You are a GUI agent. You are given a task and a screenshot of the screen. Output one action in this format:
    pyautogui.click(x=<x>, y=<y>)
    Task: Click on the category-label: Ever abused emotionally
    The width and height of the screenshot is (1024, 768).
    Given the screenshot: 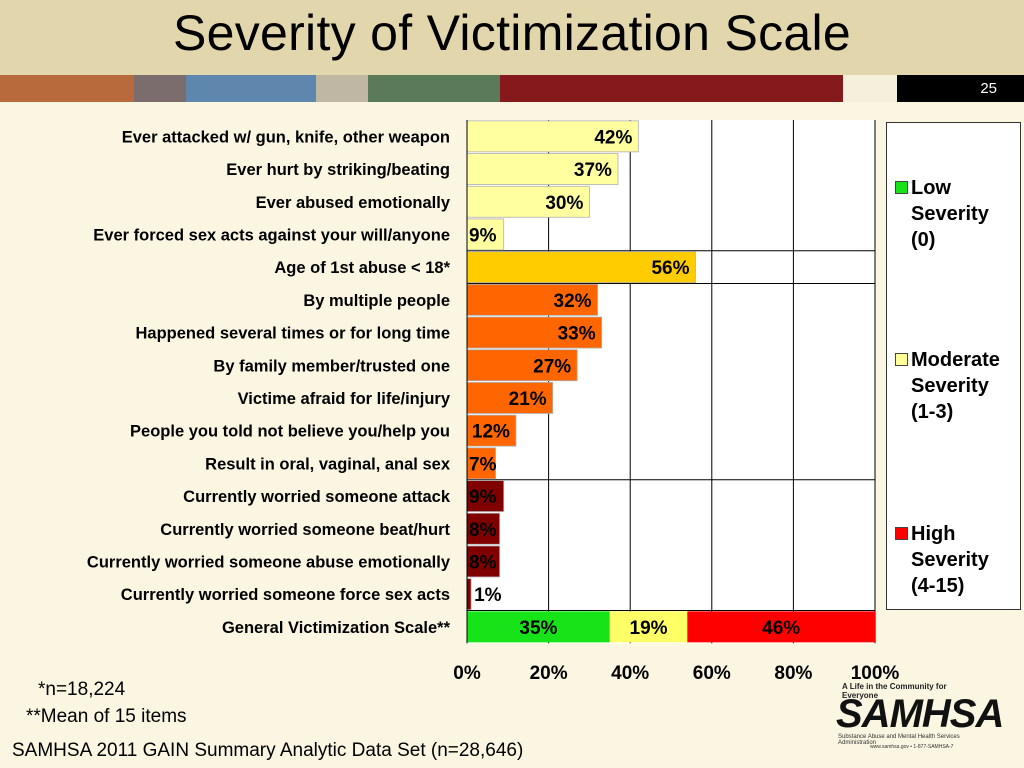 What is the action you would take?
    pyautogui.click(x=353, y=203)
    